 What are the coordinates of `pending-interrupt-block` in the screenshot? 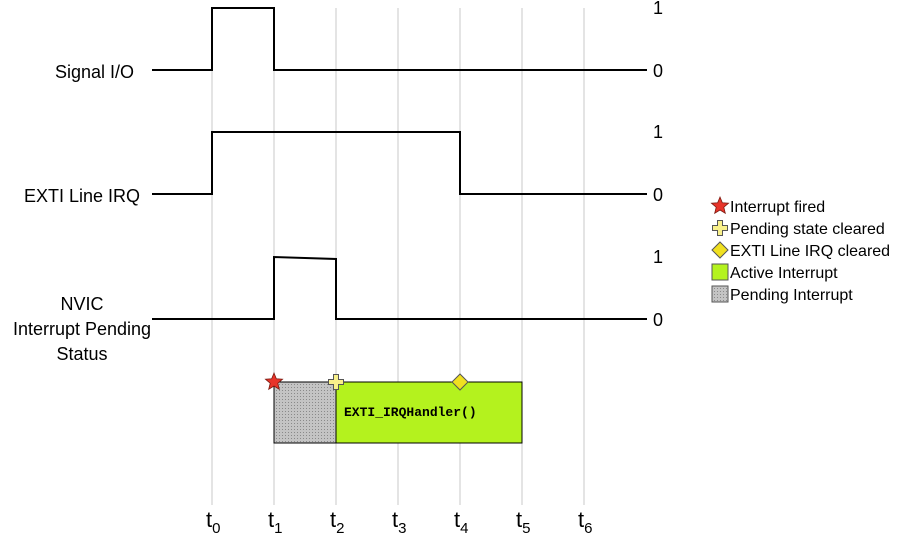 It's located at (305, 412).